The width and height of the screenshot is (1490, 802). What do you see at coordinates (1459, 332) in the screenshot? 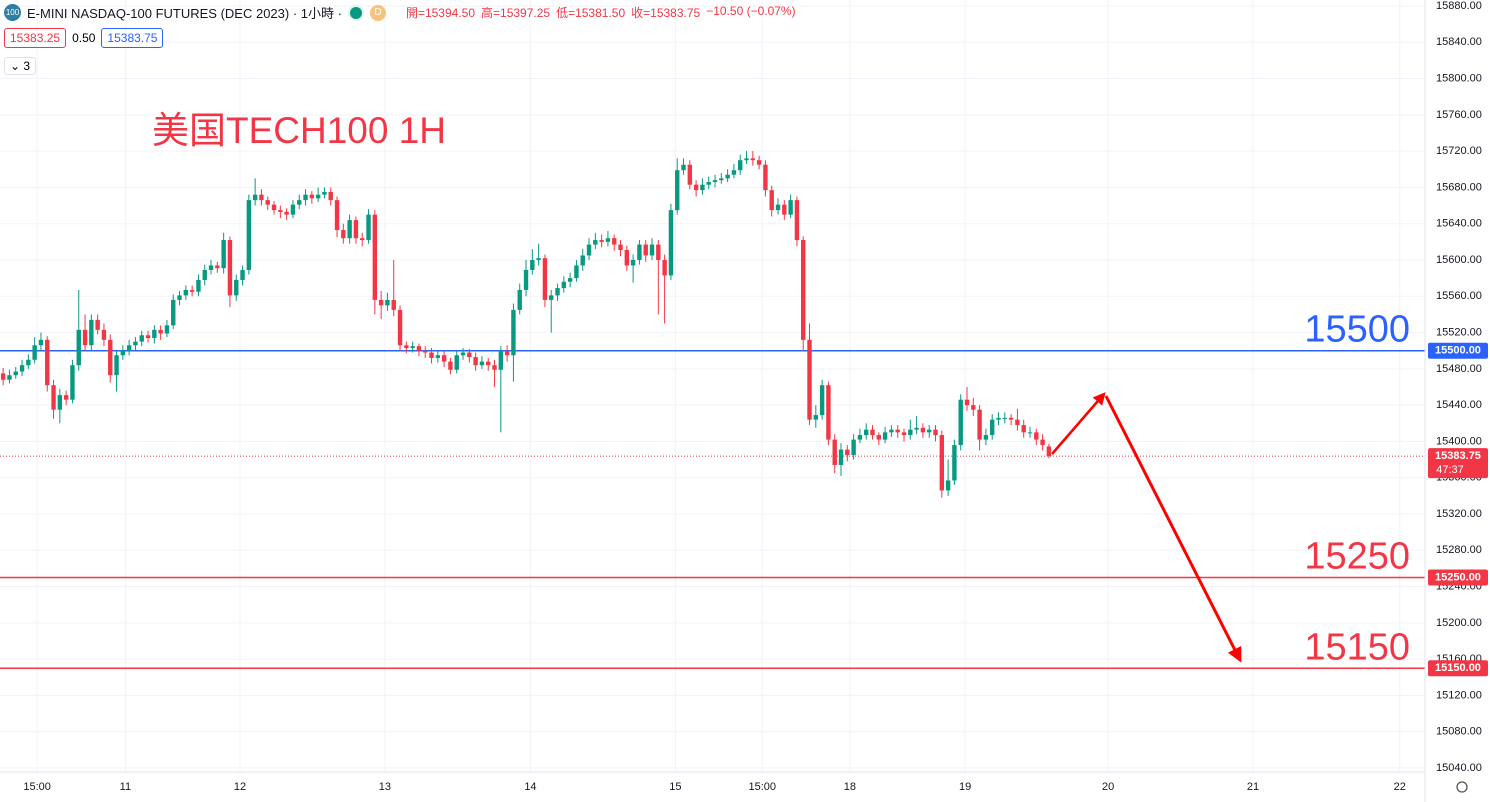
I see `y-tick-label: 15520.00` at bounding box center [1459, 332].